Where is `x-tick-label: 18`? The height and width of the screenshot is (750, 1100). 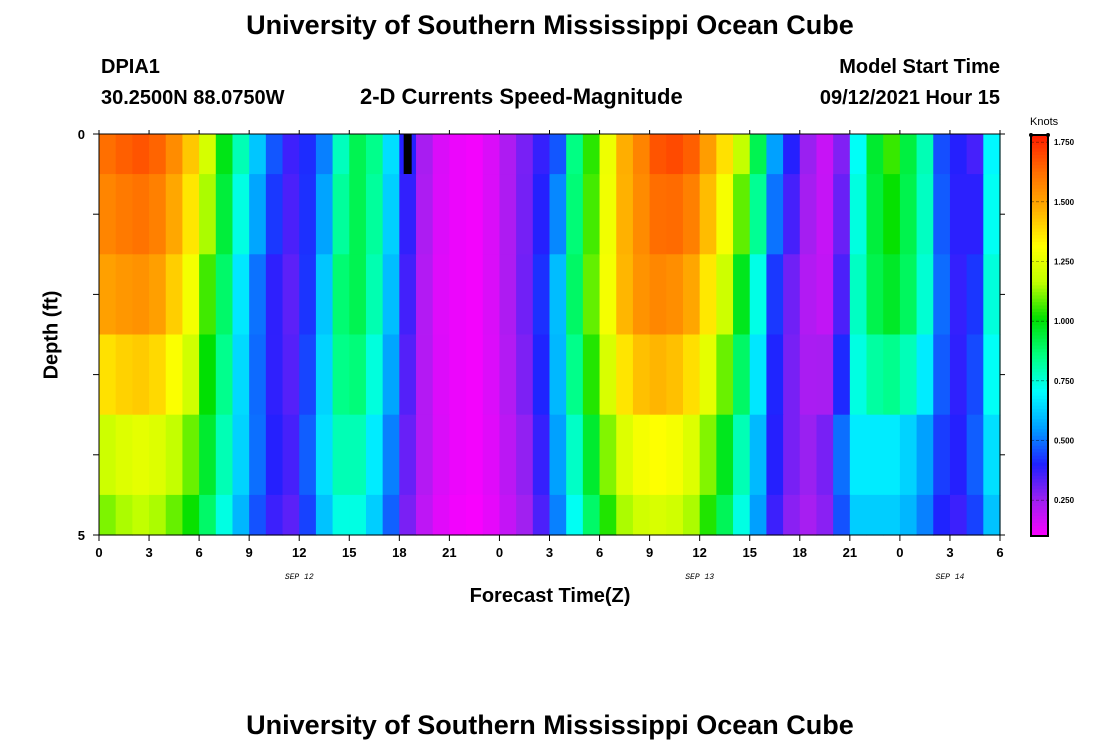 x-tick-label: 18 is located at coordinates (800, 552).